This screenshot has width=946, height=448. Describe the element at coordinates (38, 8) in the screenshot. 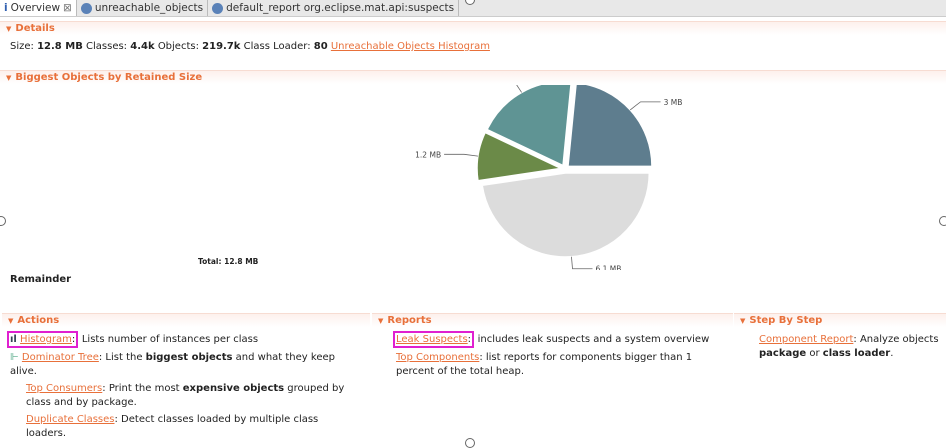

I see `tab-overview: i Overview ⊠` at that location.